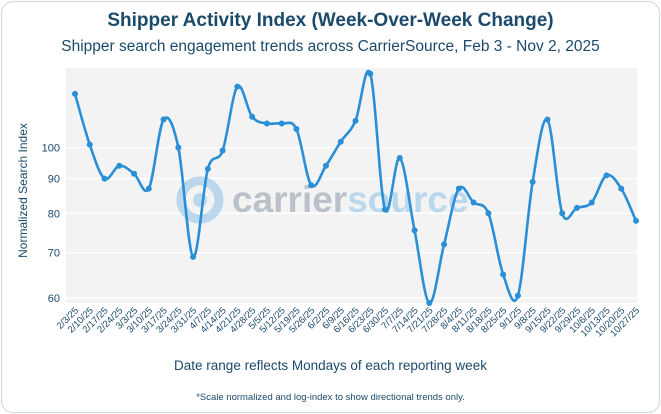 This screenshot has width=661, height=414. What do you see at coordinates (289, 199) in the screenshot?
I see `watermark-text-carrier: carrier` at bounding box center [289, 199].